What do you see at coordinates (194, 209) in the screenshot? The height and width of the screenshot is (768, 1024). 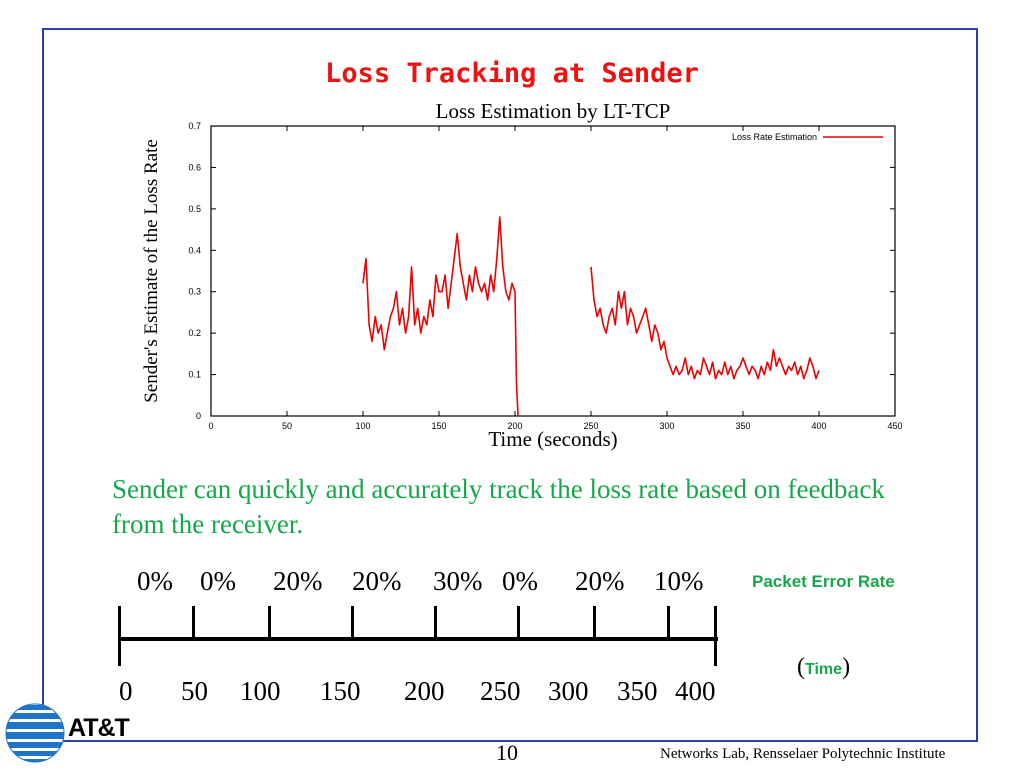 I see `y-tick-label: 0.5` at bounding box center [194, 209].